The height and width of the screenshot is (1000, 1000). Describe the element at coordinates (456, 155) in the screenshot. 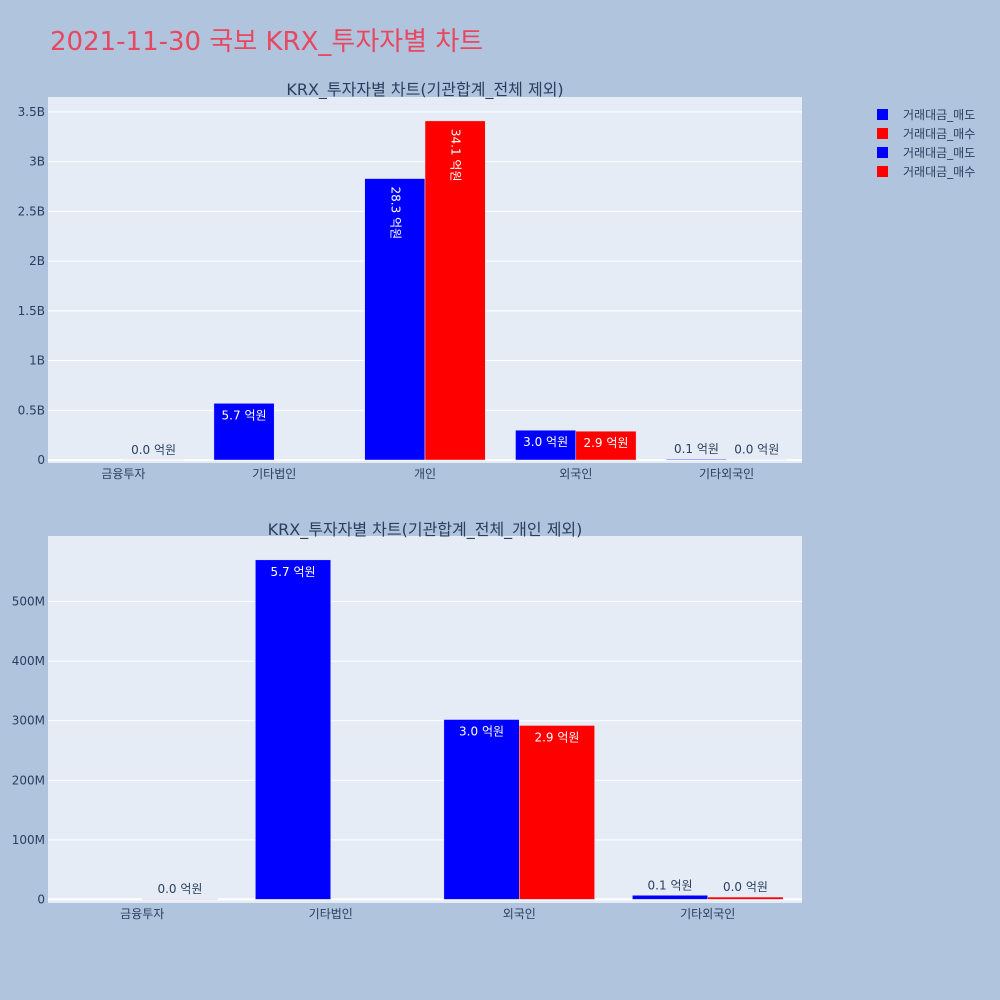

I see `bar-value-label: 34.1 억원` at that location.